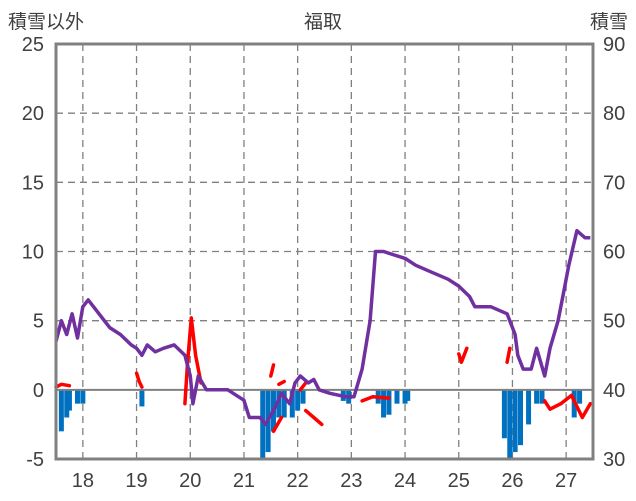  Describe the element at coordinates (609, 22) in the screenshot. I see `right-axis-label: 積雪` at that location.